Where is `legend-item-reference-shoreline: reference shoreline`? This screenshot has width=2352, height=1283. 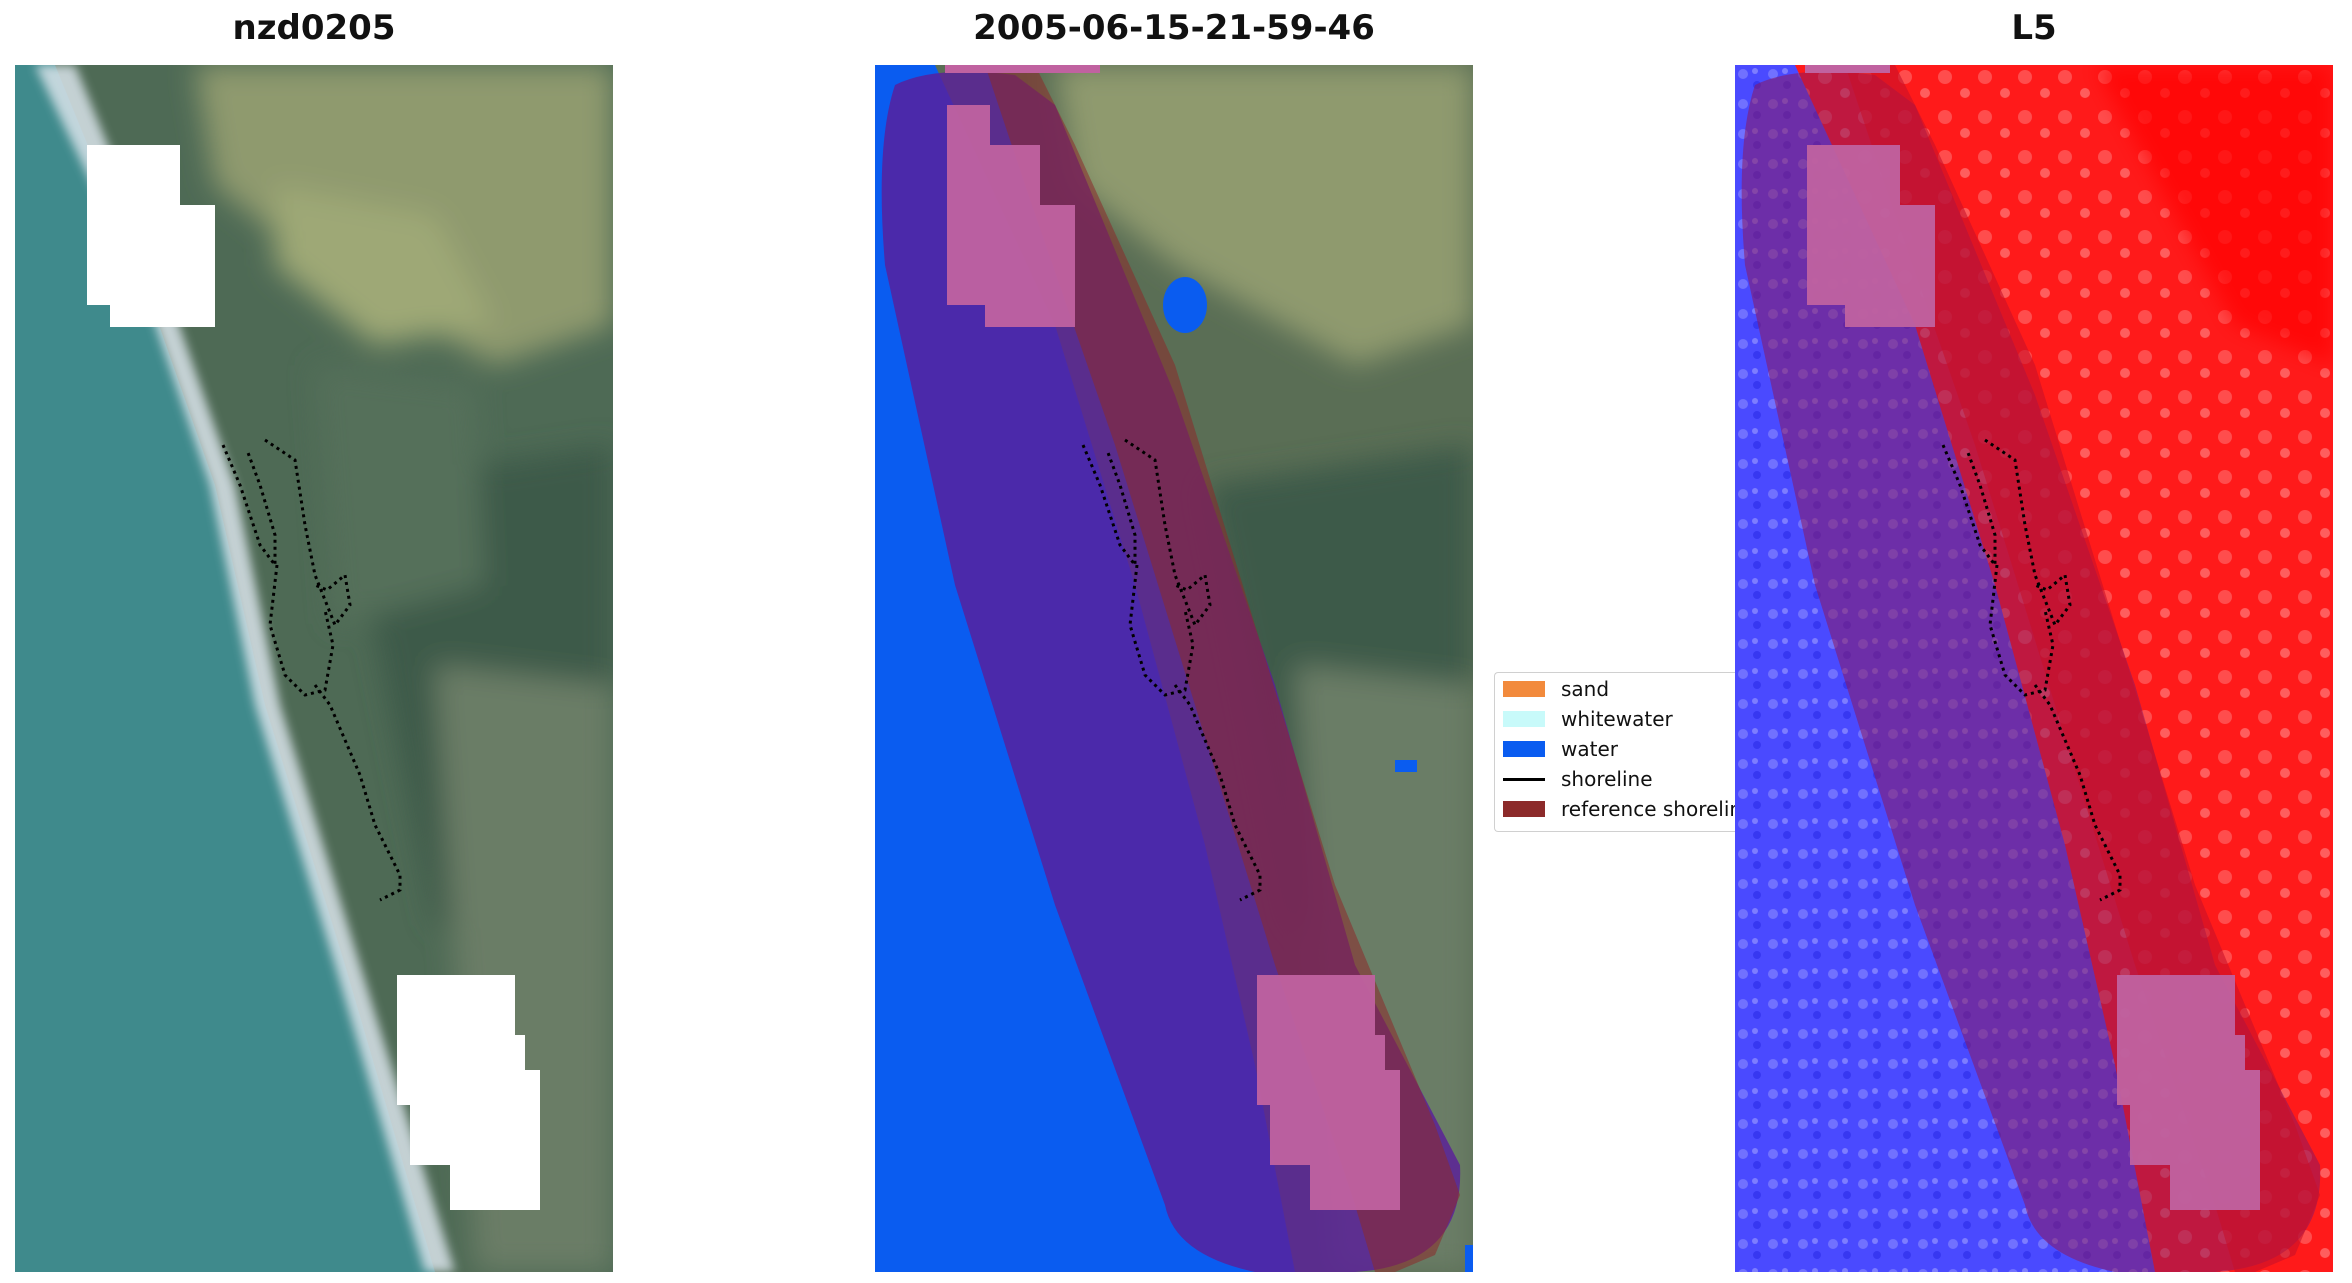
legend-item-reference-shoreline: reference shoreline is located at coordinates (1619, 809).